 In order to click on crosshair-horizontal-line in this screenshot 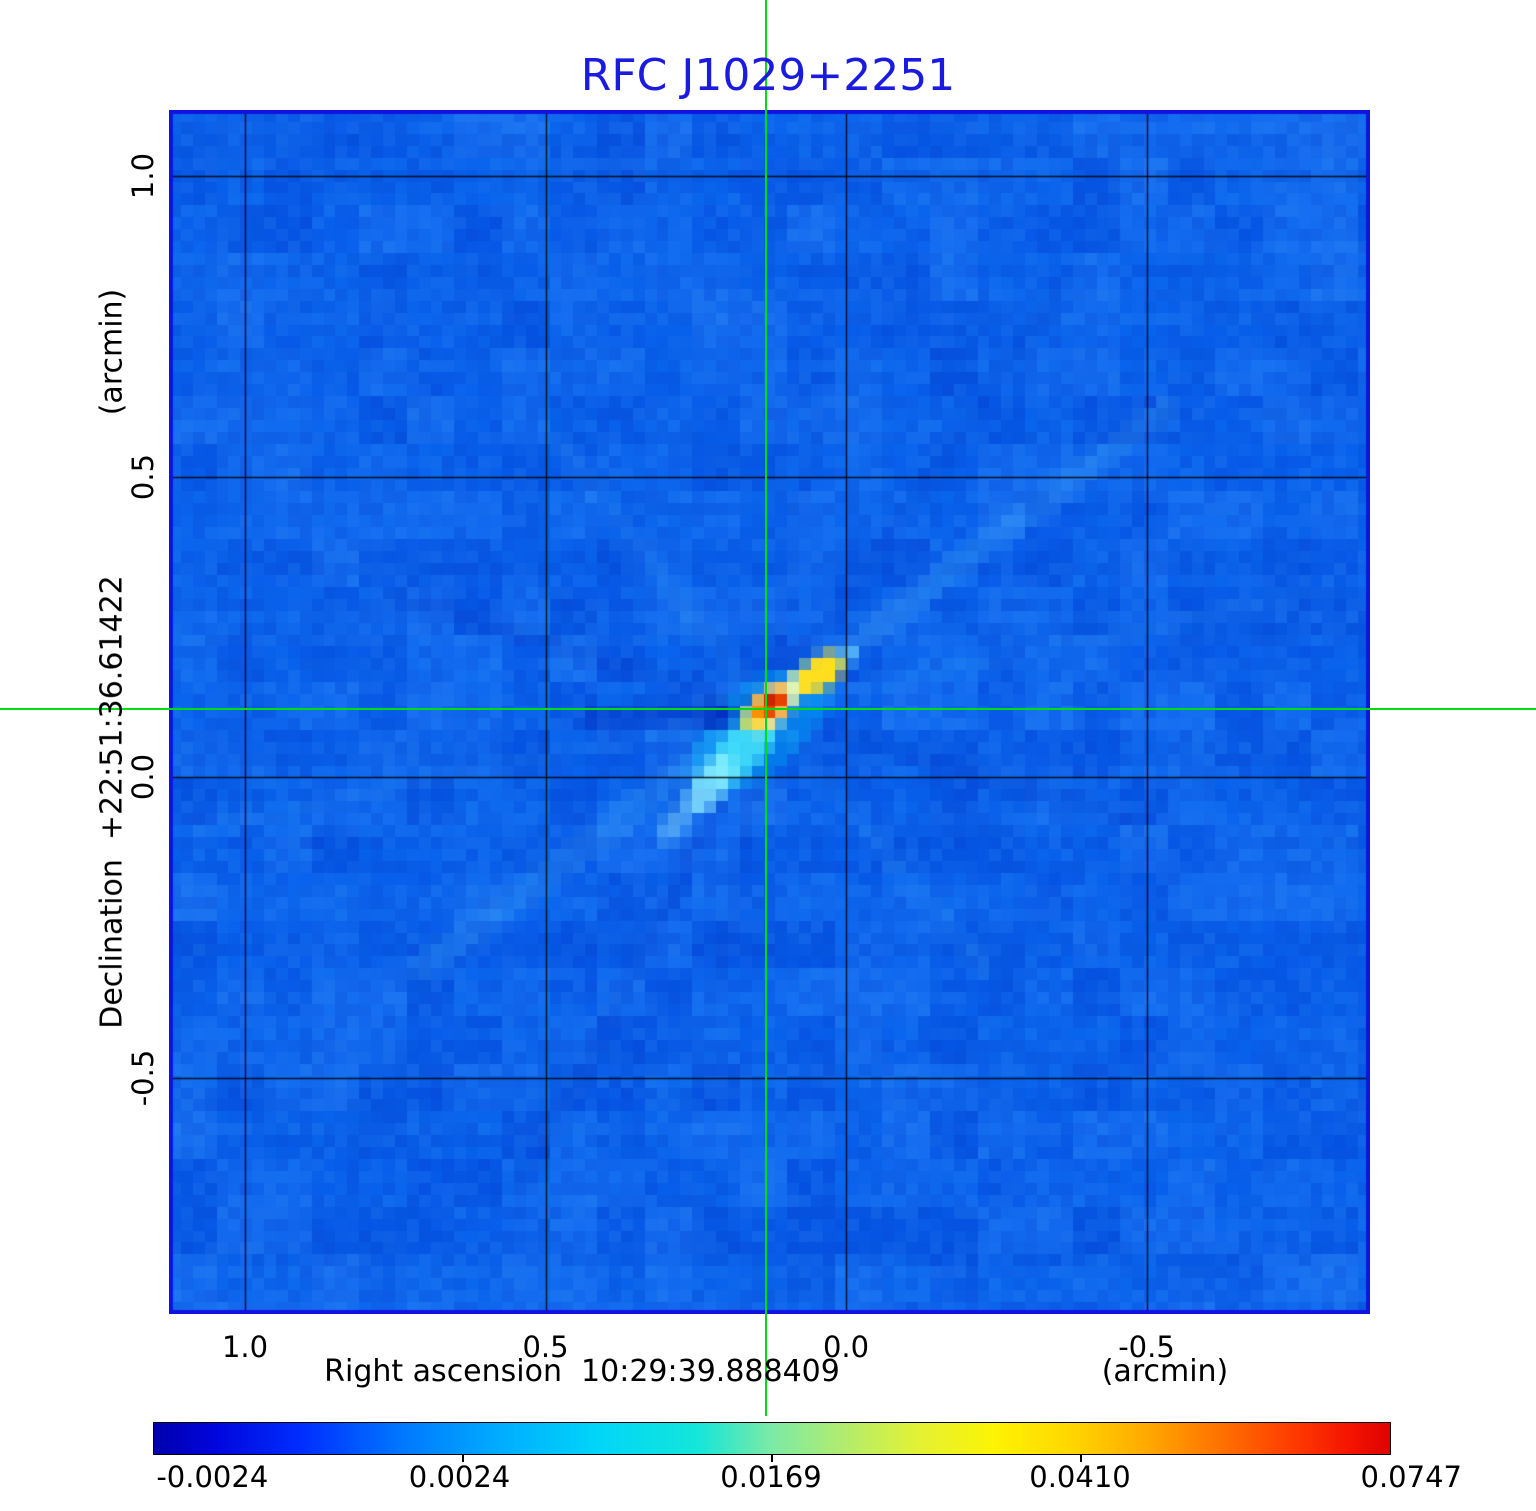, I will do `click(768, 709)`.